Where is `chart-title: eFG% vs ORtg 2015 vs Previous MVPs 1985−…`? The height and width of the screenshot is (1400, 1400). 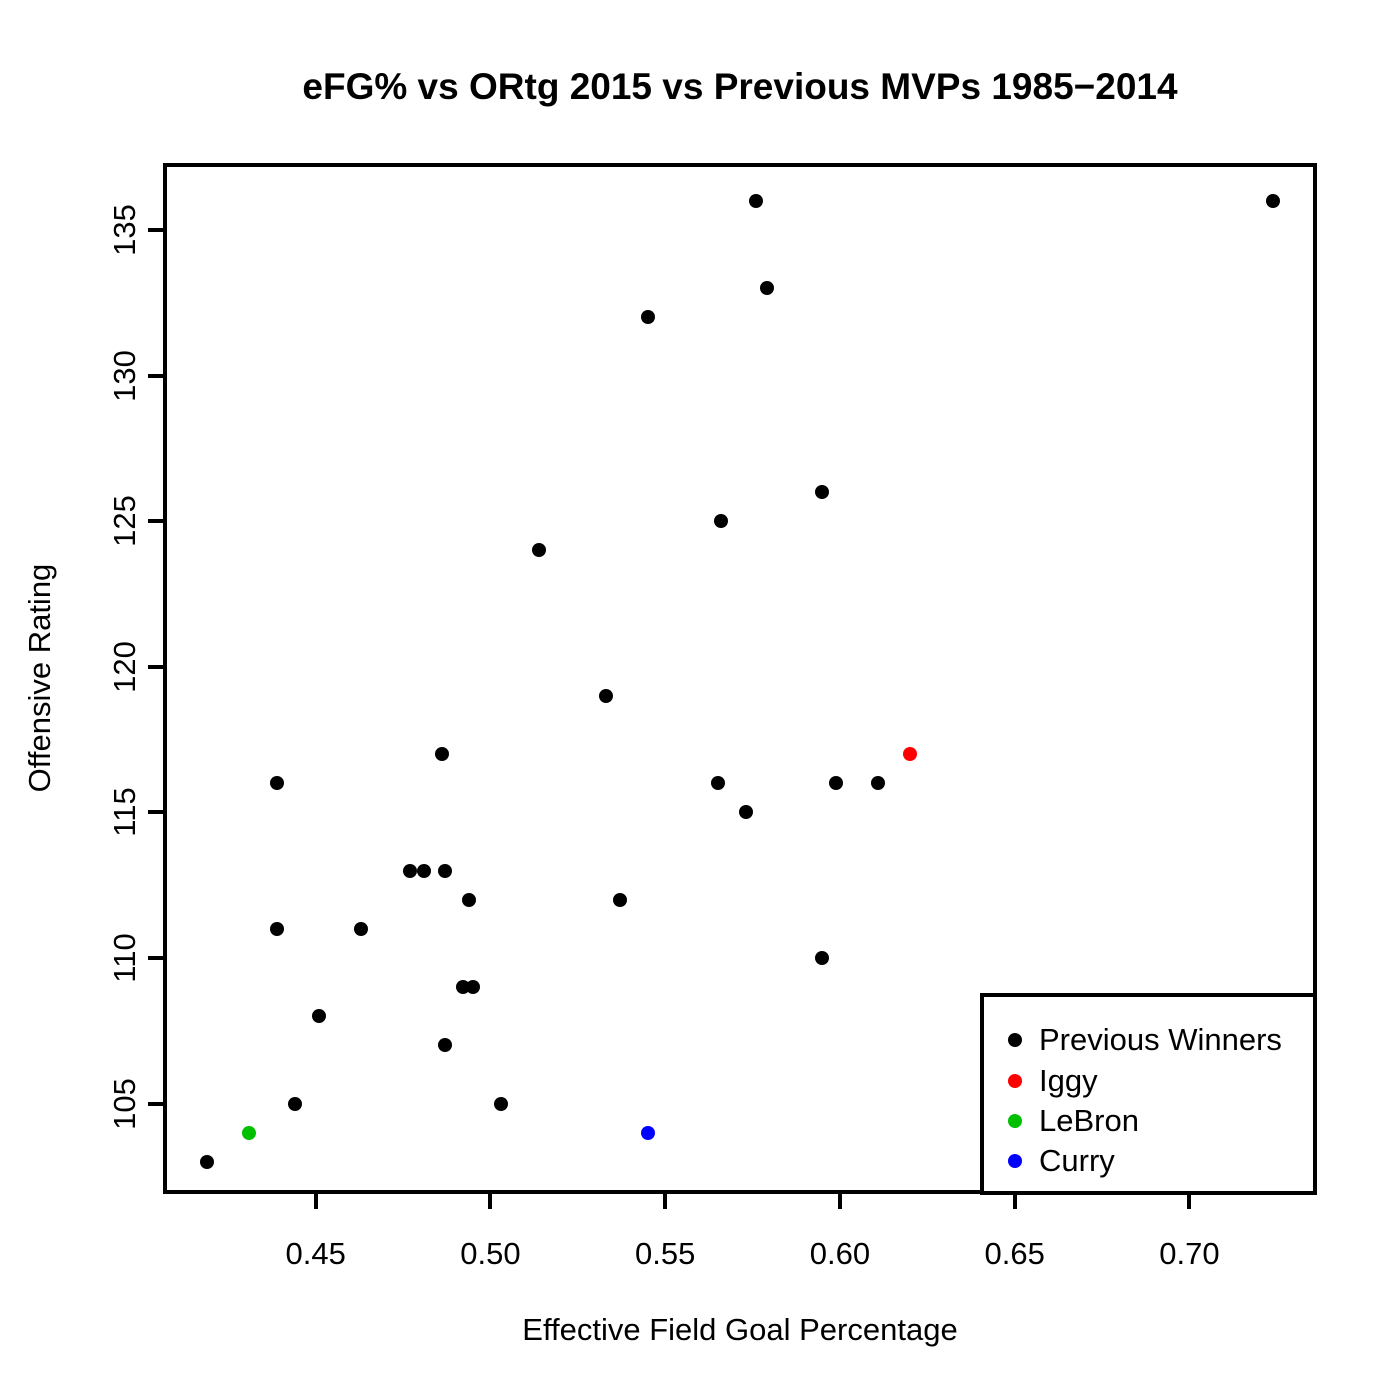
chart-title: eFG% vs ORtg 2015 vs Previous MVPs 1985−… is located at coordinates (740, 86).